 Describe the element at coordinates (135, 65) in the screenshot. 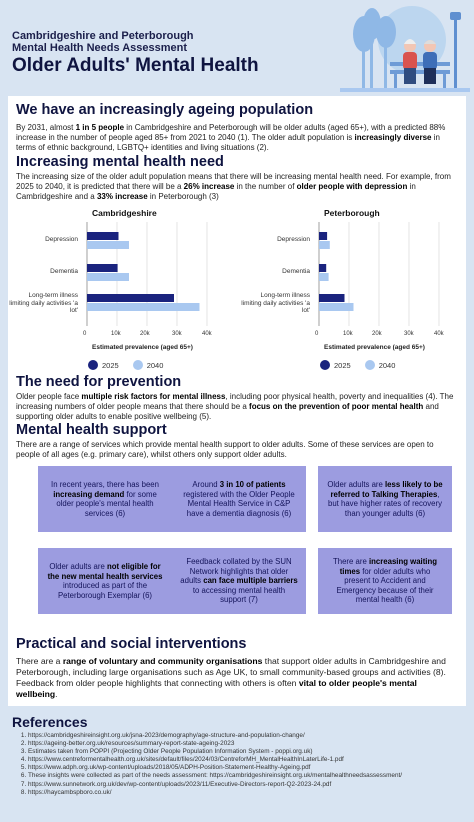

I see `page-title: Older Adults' Mental Health` at that location.